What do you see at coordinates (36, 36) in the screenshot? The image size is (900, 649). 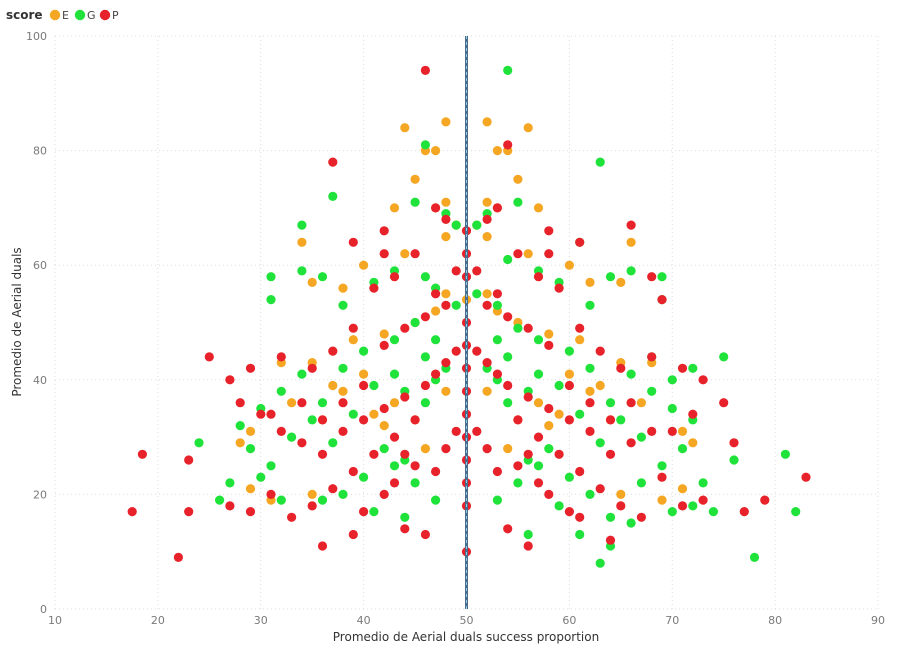 I see `y-tick-label: 100` at bounding box center [36, 36].